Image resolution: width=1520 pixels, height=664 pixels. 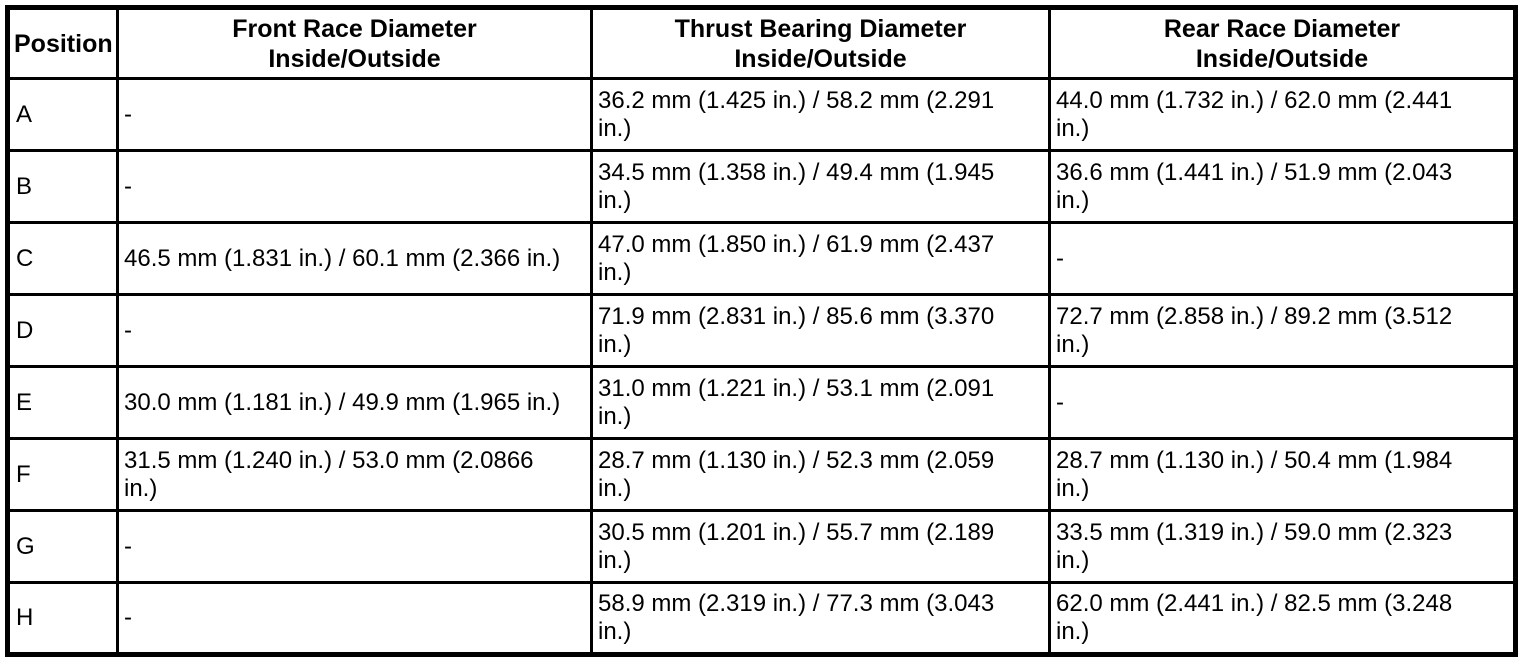 I want to click on col-header-thrust-label: Thrust Bearing Diameter, so click(x=820, y=28).